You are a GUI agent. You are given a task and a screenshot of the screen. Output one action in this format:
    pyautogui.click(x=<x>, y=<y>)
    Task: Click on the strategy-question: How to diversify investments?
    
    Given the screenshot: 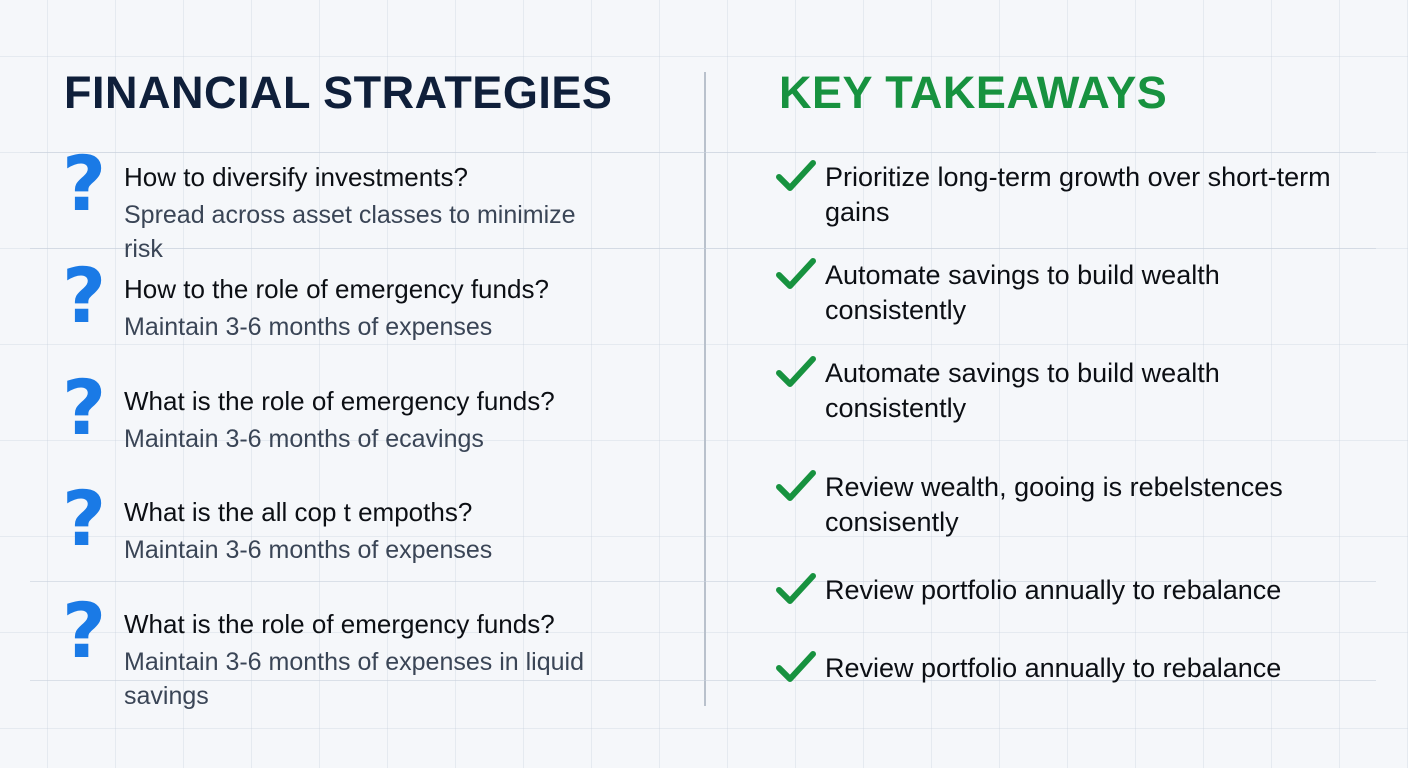 What is the action you would take?
    pyautogui.click(x=296, y=177)
    